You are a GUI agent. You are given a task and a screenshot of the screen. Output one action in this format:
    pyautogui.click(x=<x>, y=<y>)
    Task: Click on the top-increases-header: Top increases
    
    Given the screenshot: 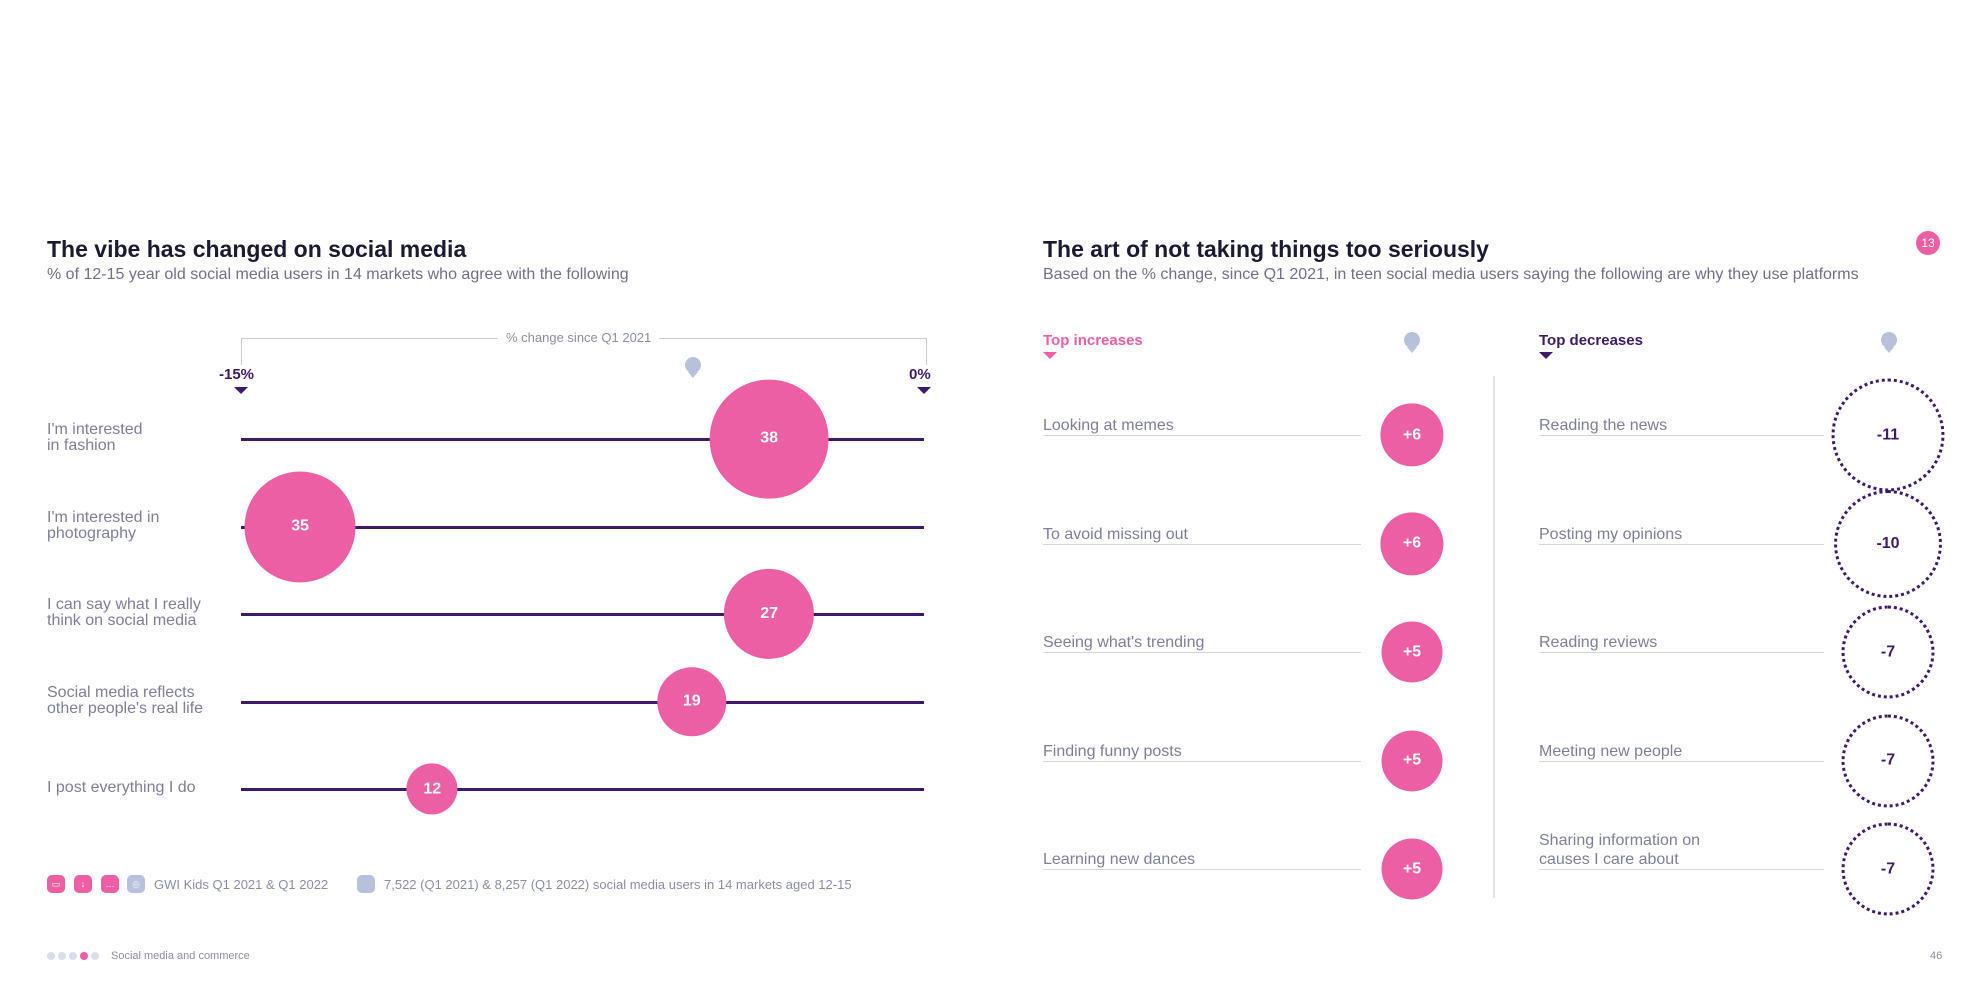 What is the action you would take?
    pyautogui.click(x=1093, y=340)
    